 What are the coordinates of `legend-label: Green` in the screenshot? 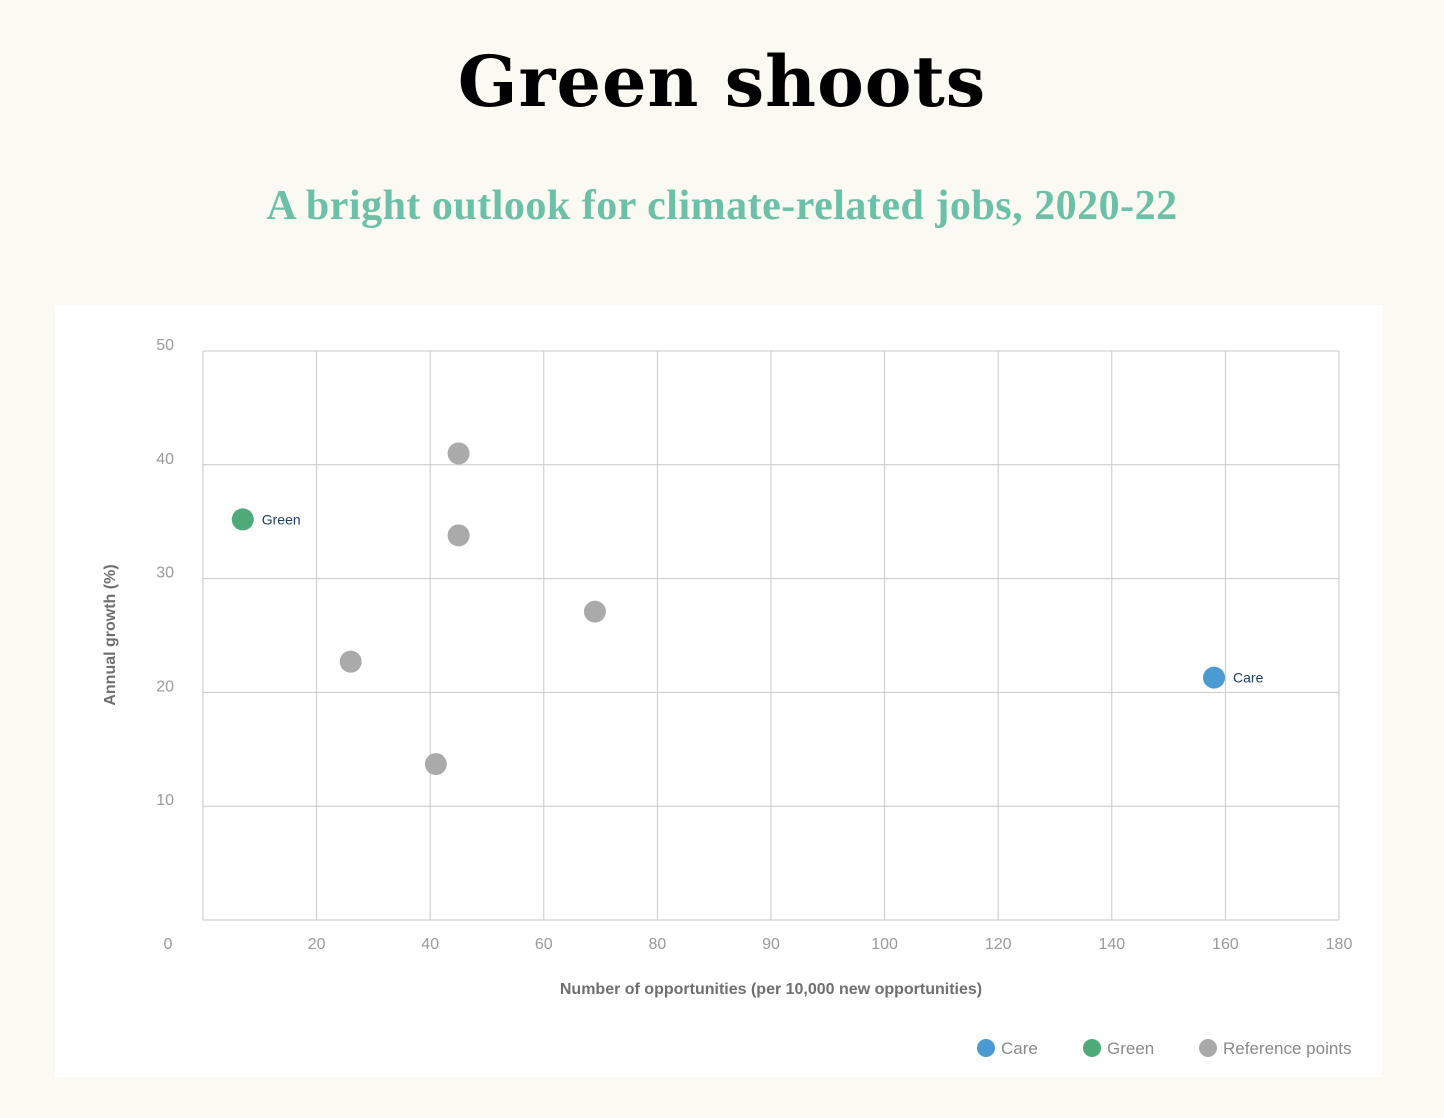 It's located at (1130, 1048).